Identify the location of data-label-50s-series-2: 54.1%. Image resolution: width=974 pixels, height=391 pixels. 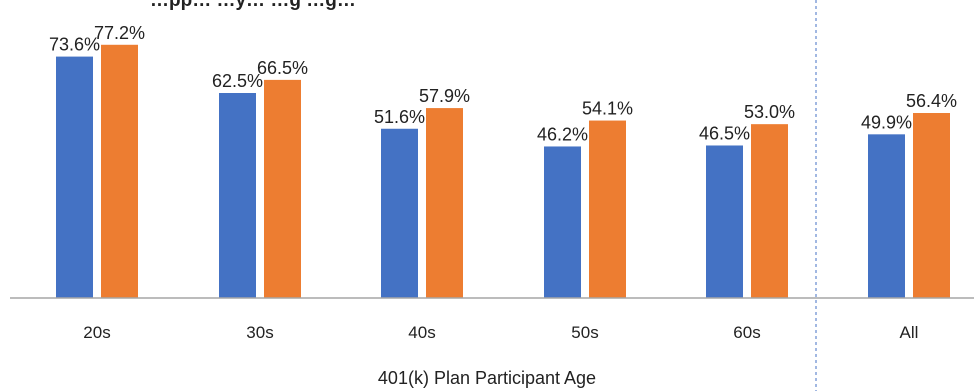
(607, 109).